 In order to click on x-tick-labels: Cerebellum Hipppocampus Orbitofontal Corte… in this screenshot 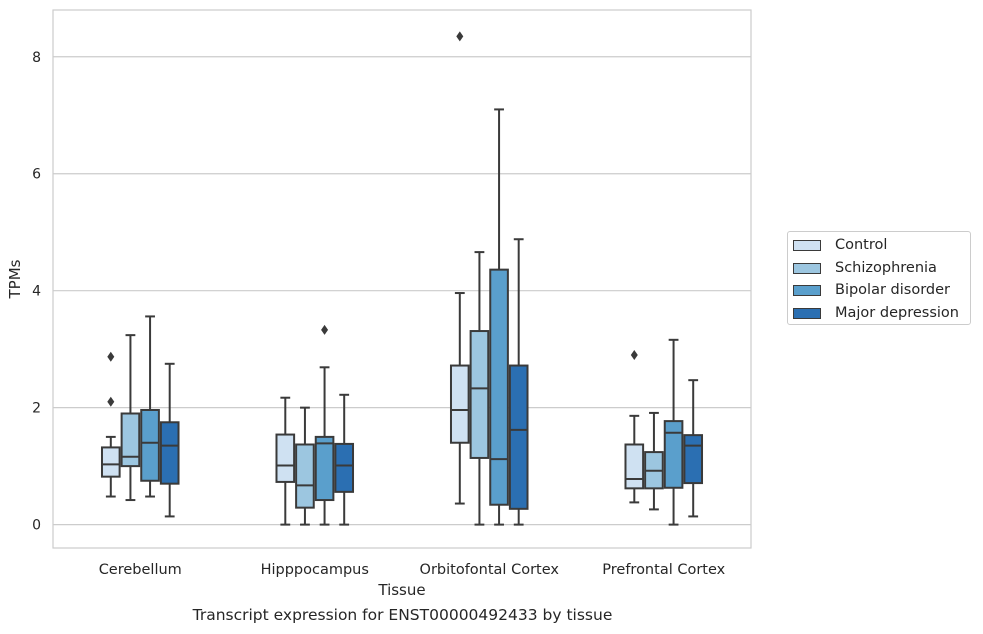, I will do `click(412, 570)`.